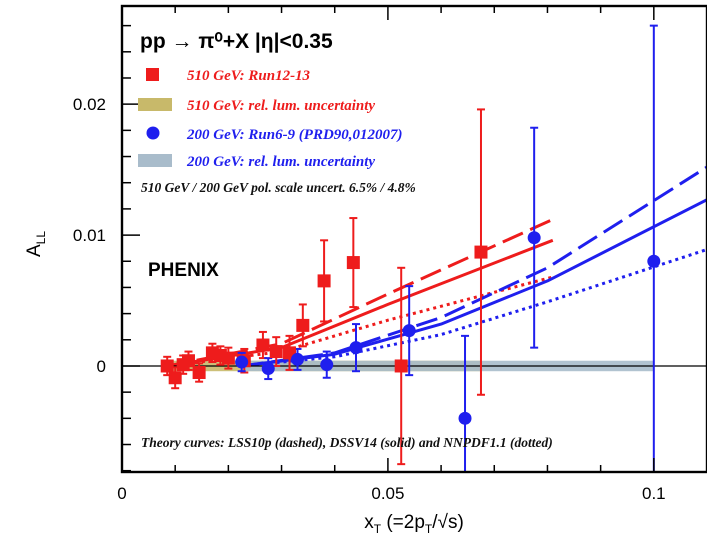 This screenshot has height=542, width=707. What do you see at coordinates (101, 366) in the screenshot?
I see `y-tick-label-0: 0` at bounding box center [101, 366].